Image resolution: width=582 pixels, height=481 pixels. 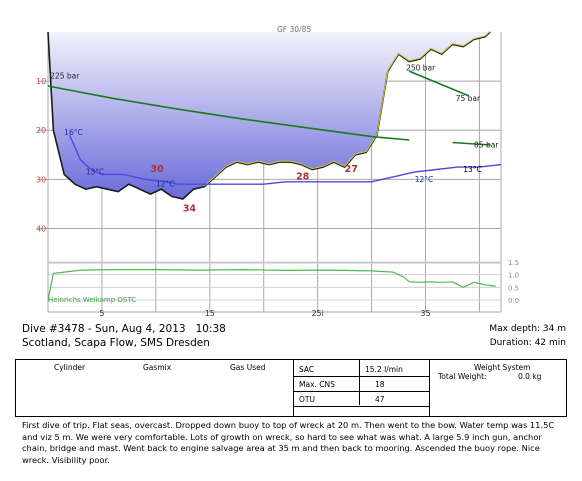 What do you see at coordinates (41, 81) in the screenshot?
I see `y-tick-label: 10` at bounding box center [41, 81].